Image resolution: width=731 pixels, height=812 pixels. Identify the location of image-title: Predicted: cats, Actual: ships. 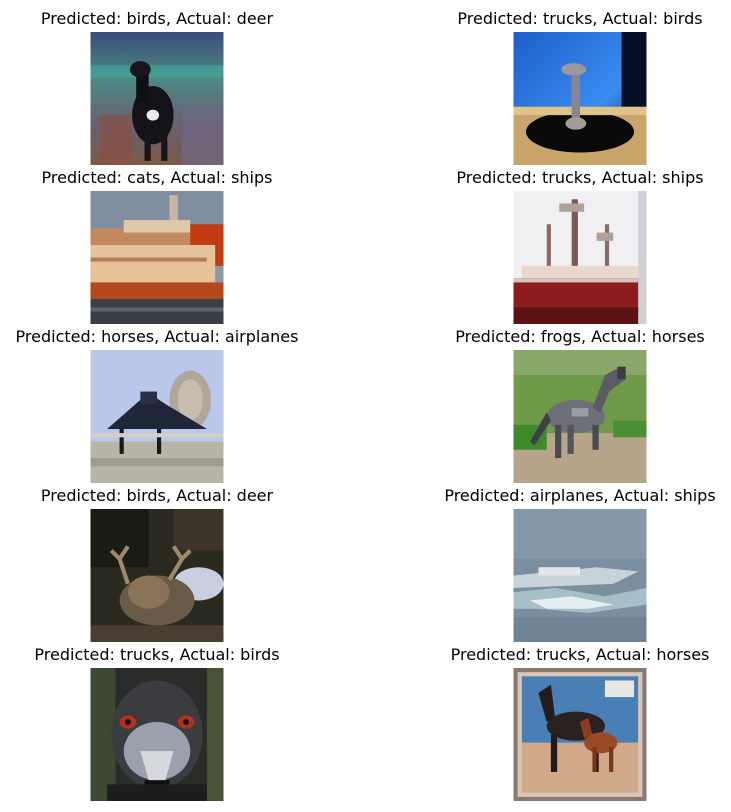
(157, 177).